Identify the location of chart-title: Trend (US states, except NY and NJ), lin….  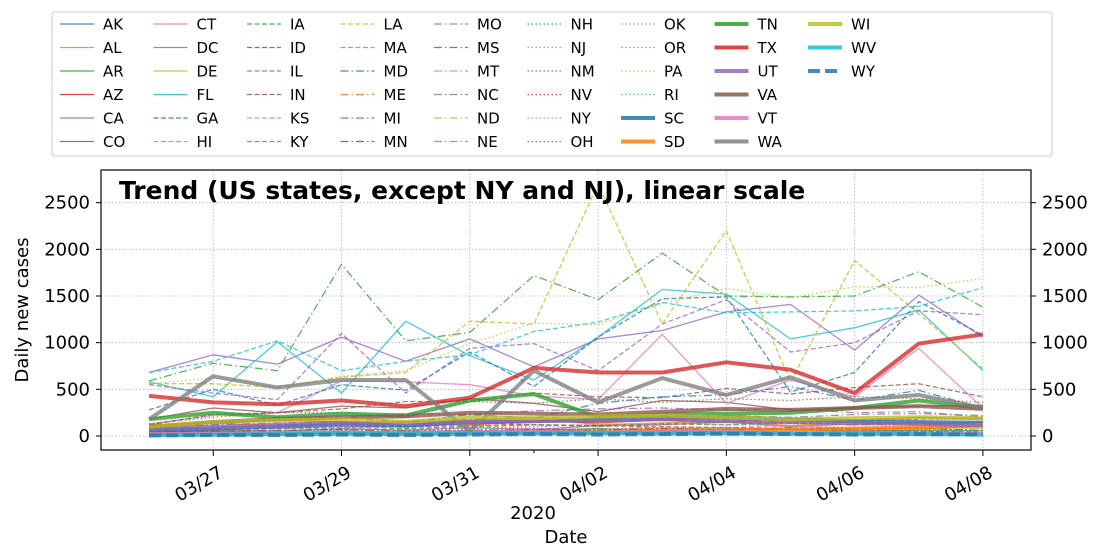
(462, 190).